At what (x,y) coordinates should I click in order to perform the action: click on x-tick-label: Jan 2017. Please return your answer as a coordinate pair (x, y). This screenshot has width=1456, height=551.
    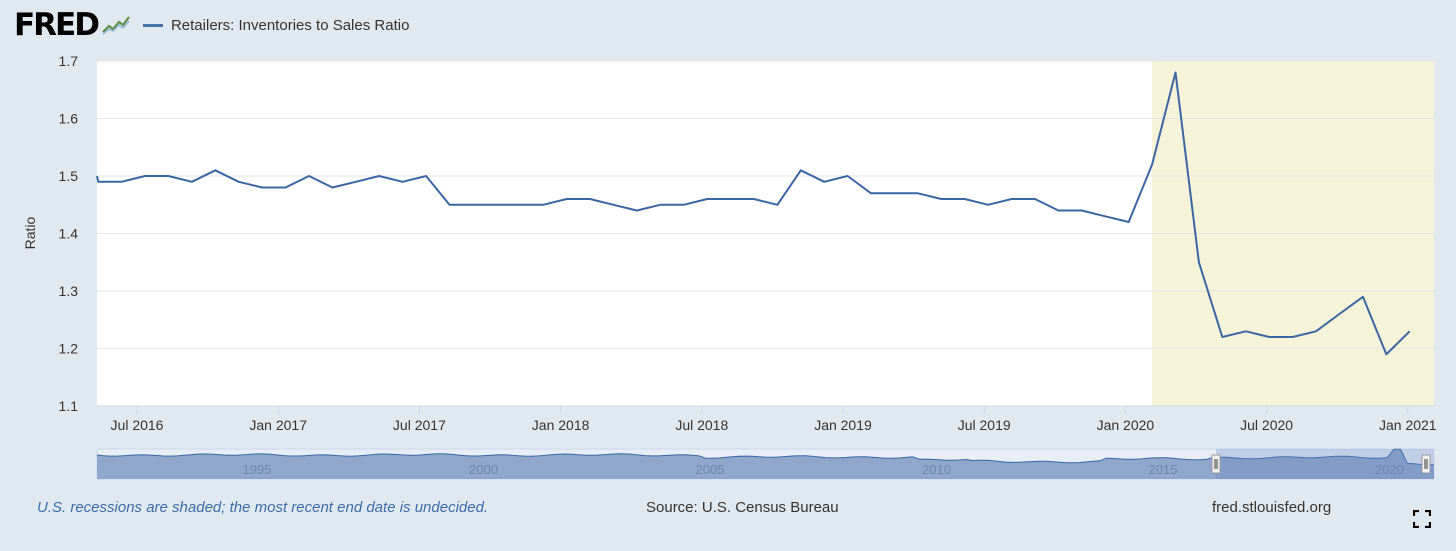
    Looking at the image, I should click on (278, 425).